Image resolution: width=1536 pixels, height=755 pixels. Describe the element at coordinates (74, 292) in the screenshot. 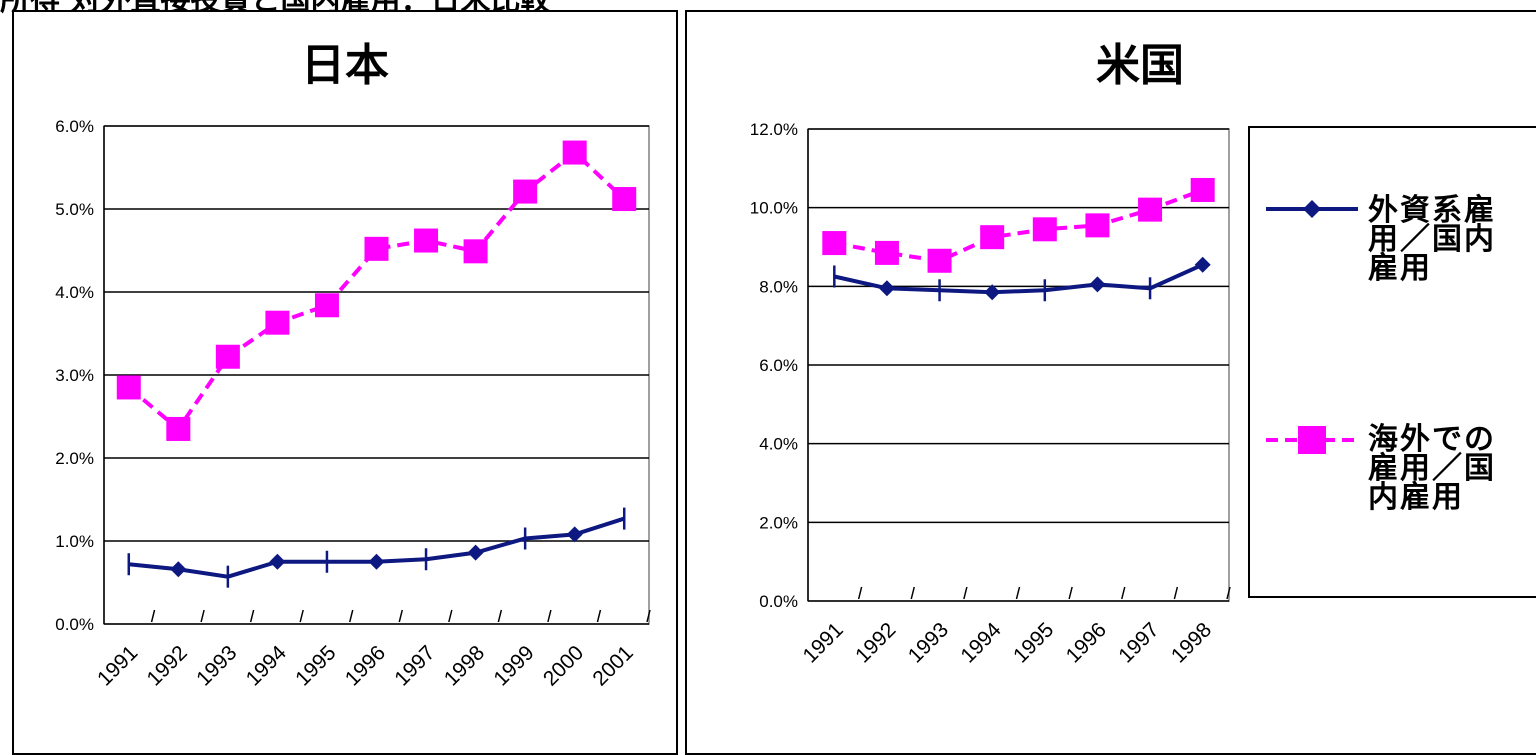

I see `japan-ytick-label: 4.0%` at that location.